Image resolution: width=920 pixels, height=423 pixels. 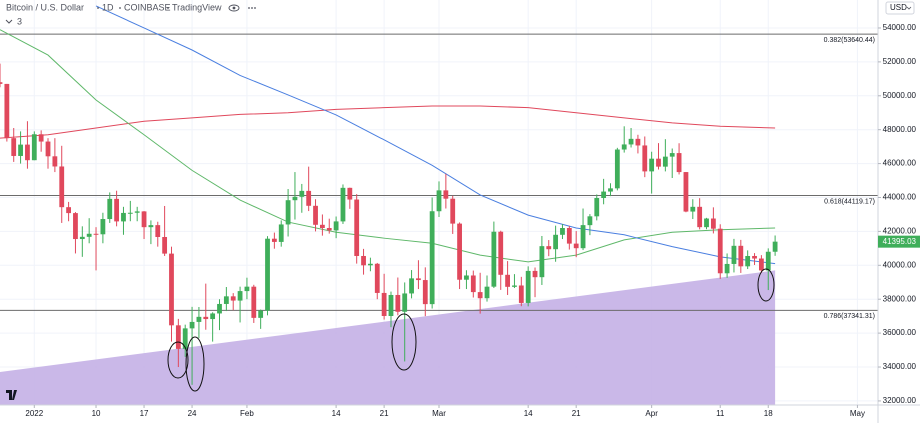 I want to click on source: TradingView, so click(x=197, y=7).